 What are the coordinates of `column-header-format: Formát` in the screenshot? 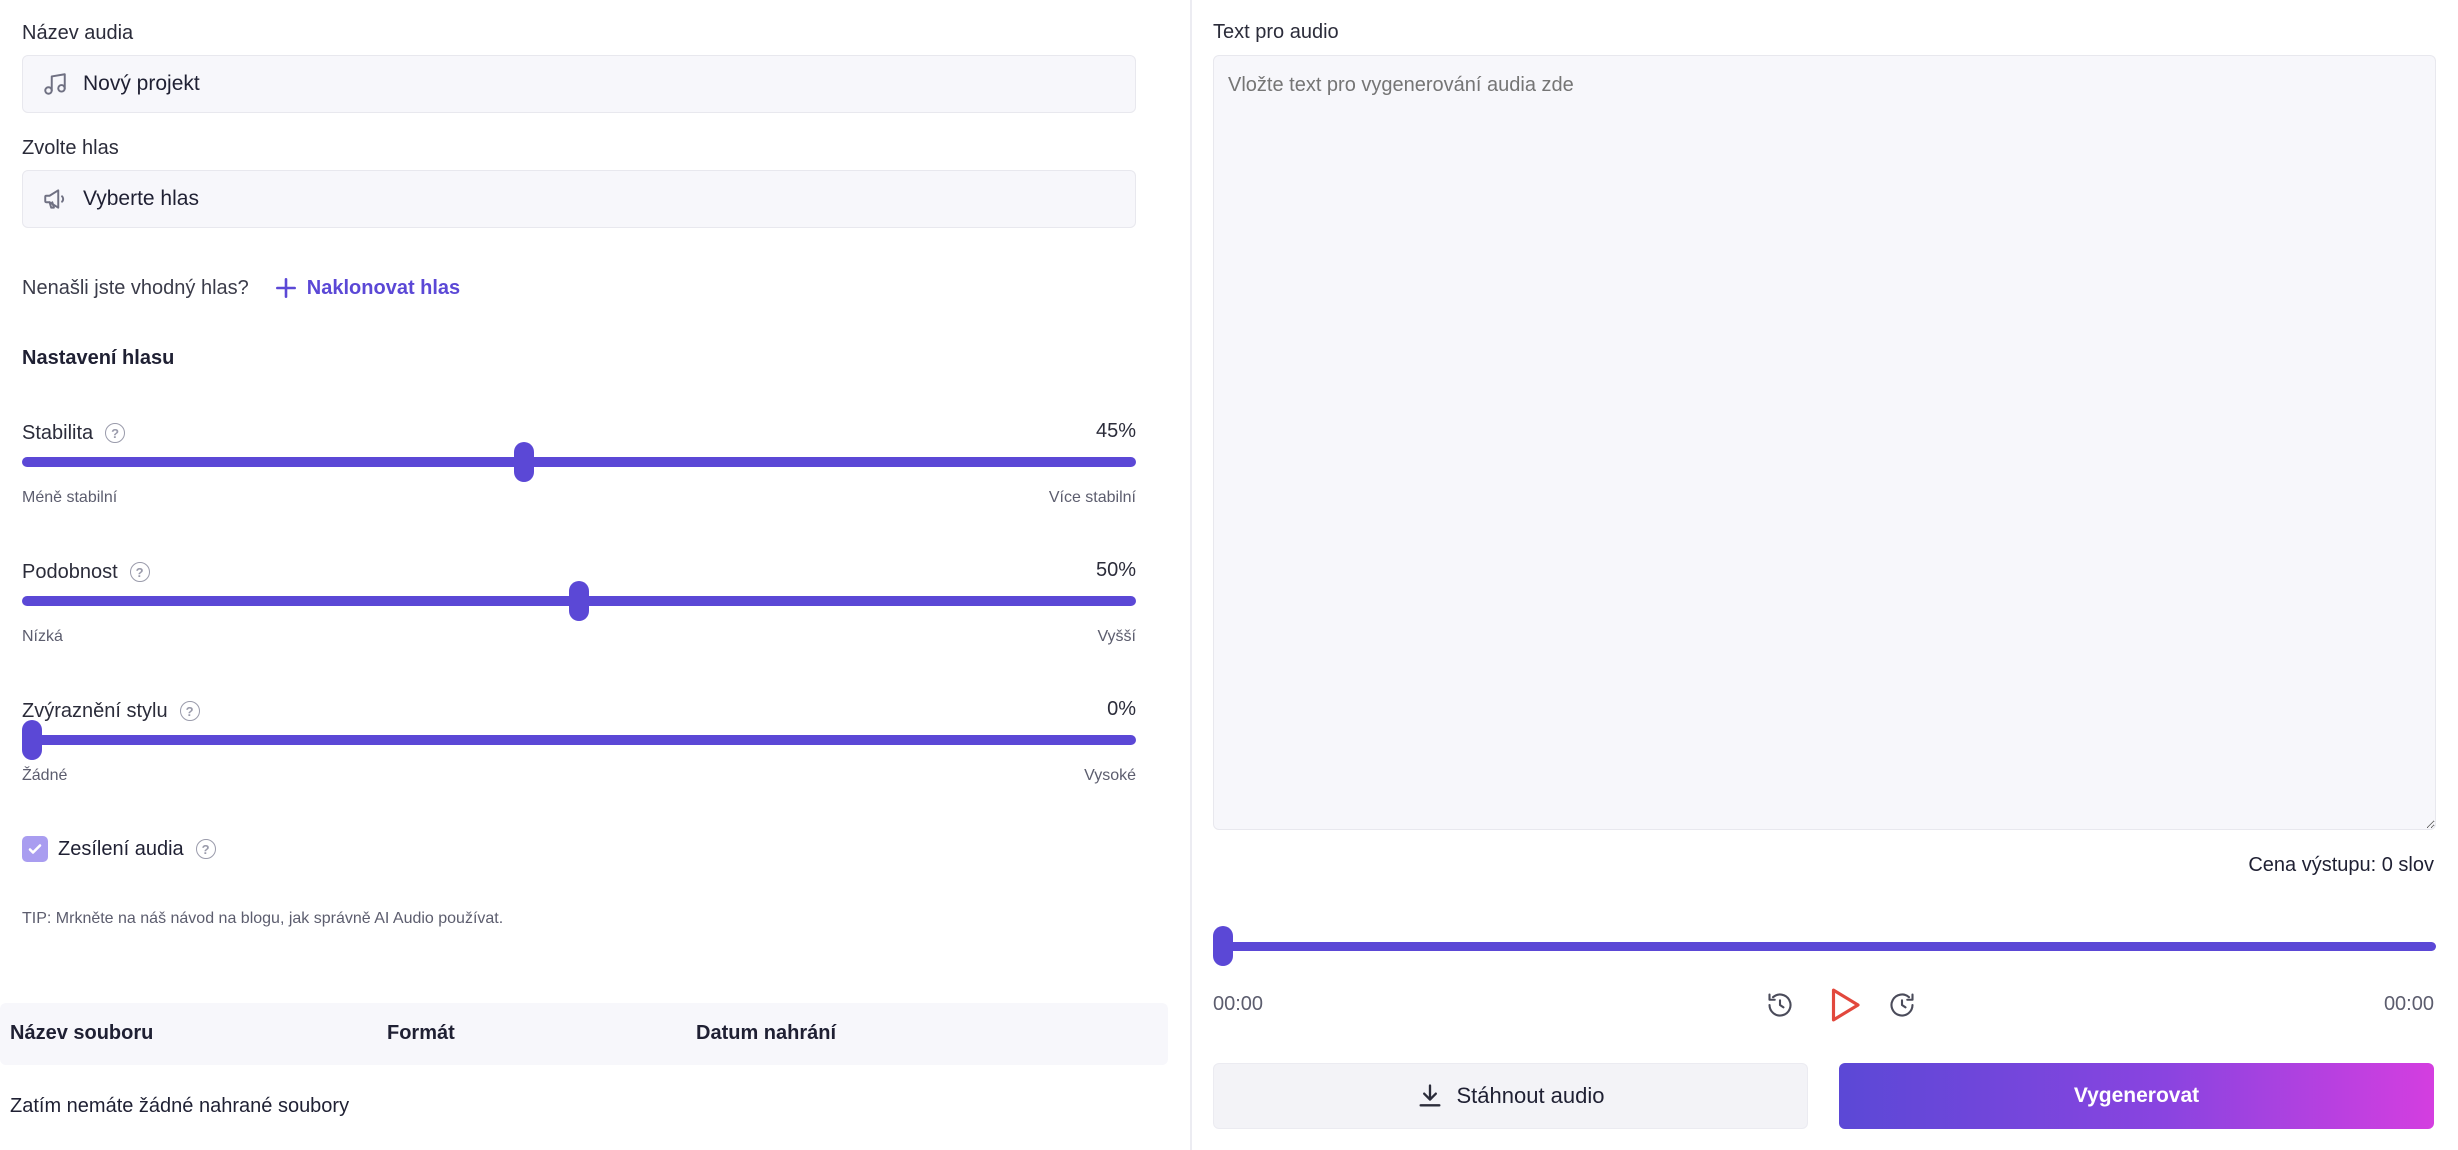 It's located at (421, 1033).